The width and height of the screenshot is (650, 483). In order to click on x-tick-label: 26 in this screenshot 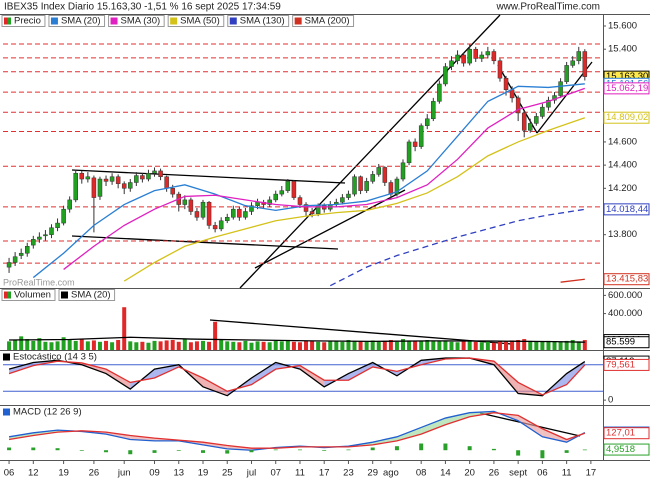, I will do `click(494, 473)`.